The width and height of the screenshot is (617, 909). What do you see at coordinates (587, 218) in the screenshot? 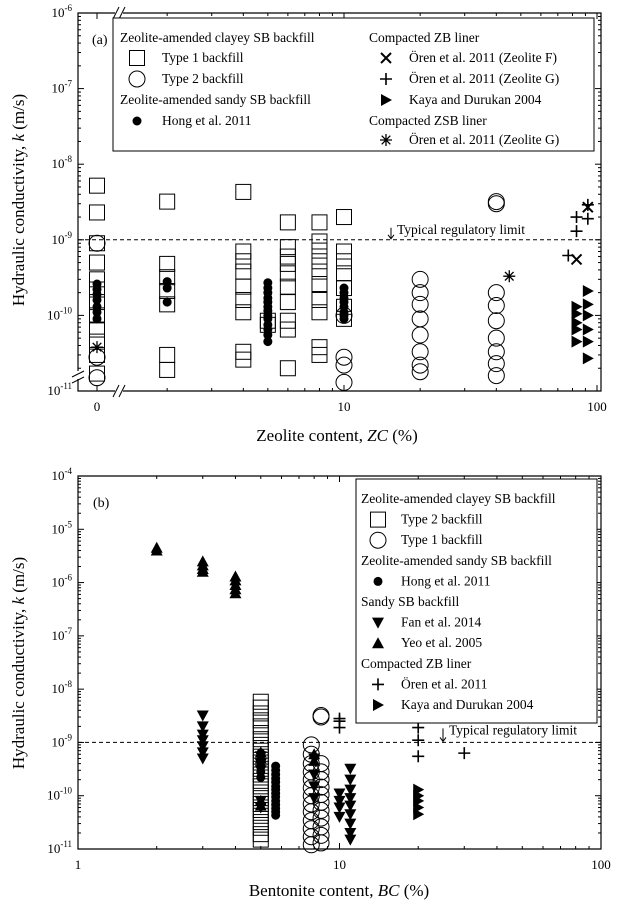
I see `data-point-plus-shape` at bounding box center [587, 218].